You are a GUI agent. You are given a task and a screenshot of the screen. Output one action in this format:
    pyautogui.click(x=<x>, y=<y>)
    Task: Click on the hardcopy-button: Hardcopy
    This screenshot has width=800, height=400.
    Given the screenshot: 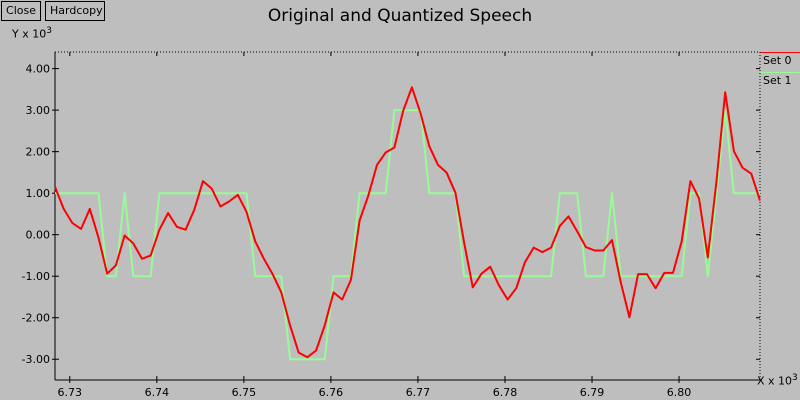 What is the action you would take?
    pyautogui.click(x=75, y=11)
    